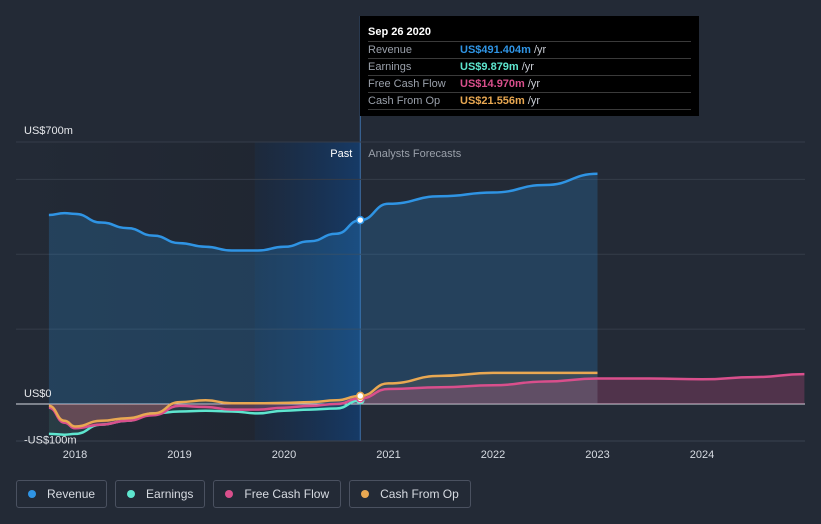 The height and width of the screenshot is (524, 821). Describe the element at coordinates (404, 101) in the screenshot. I see `tooltip-label: Cash From Op` at that location.